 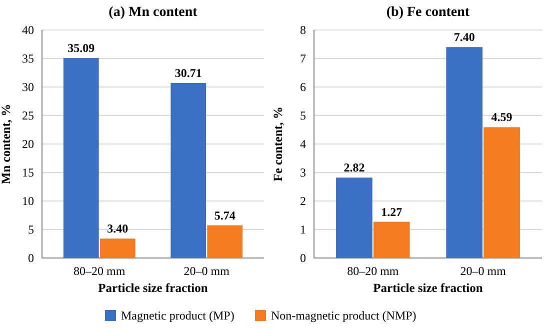 I want to click on y-axis-title: Fe content, %, so click(x=278, y=144).